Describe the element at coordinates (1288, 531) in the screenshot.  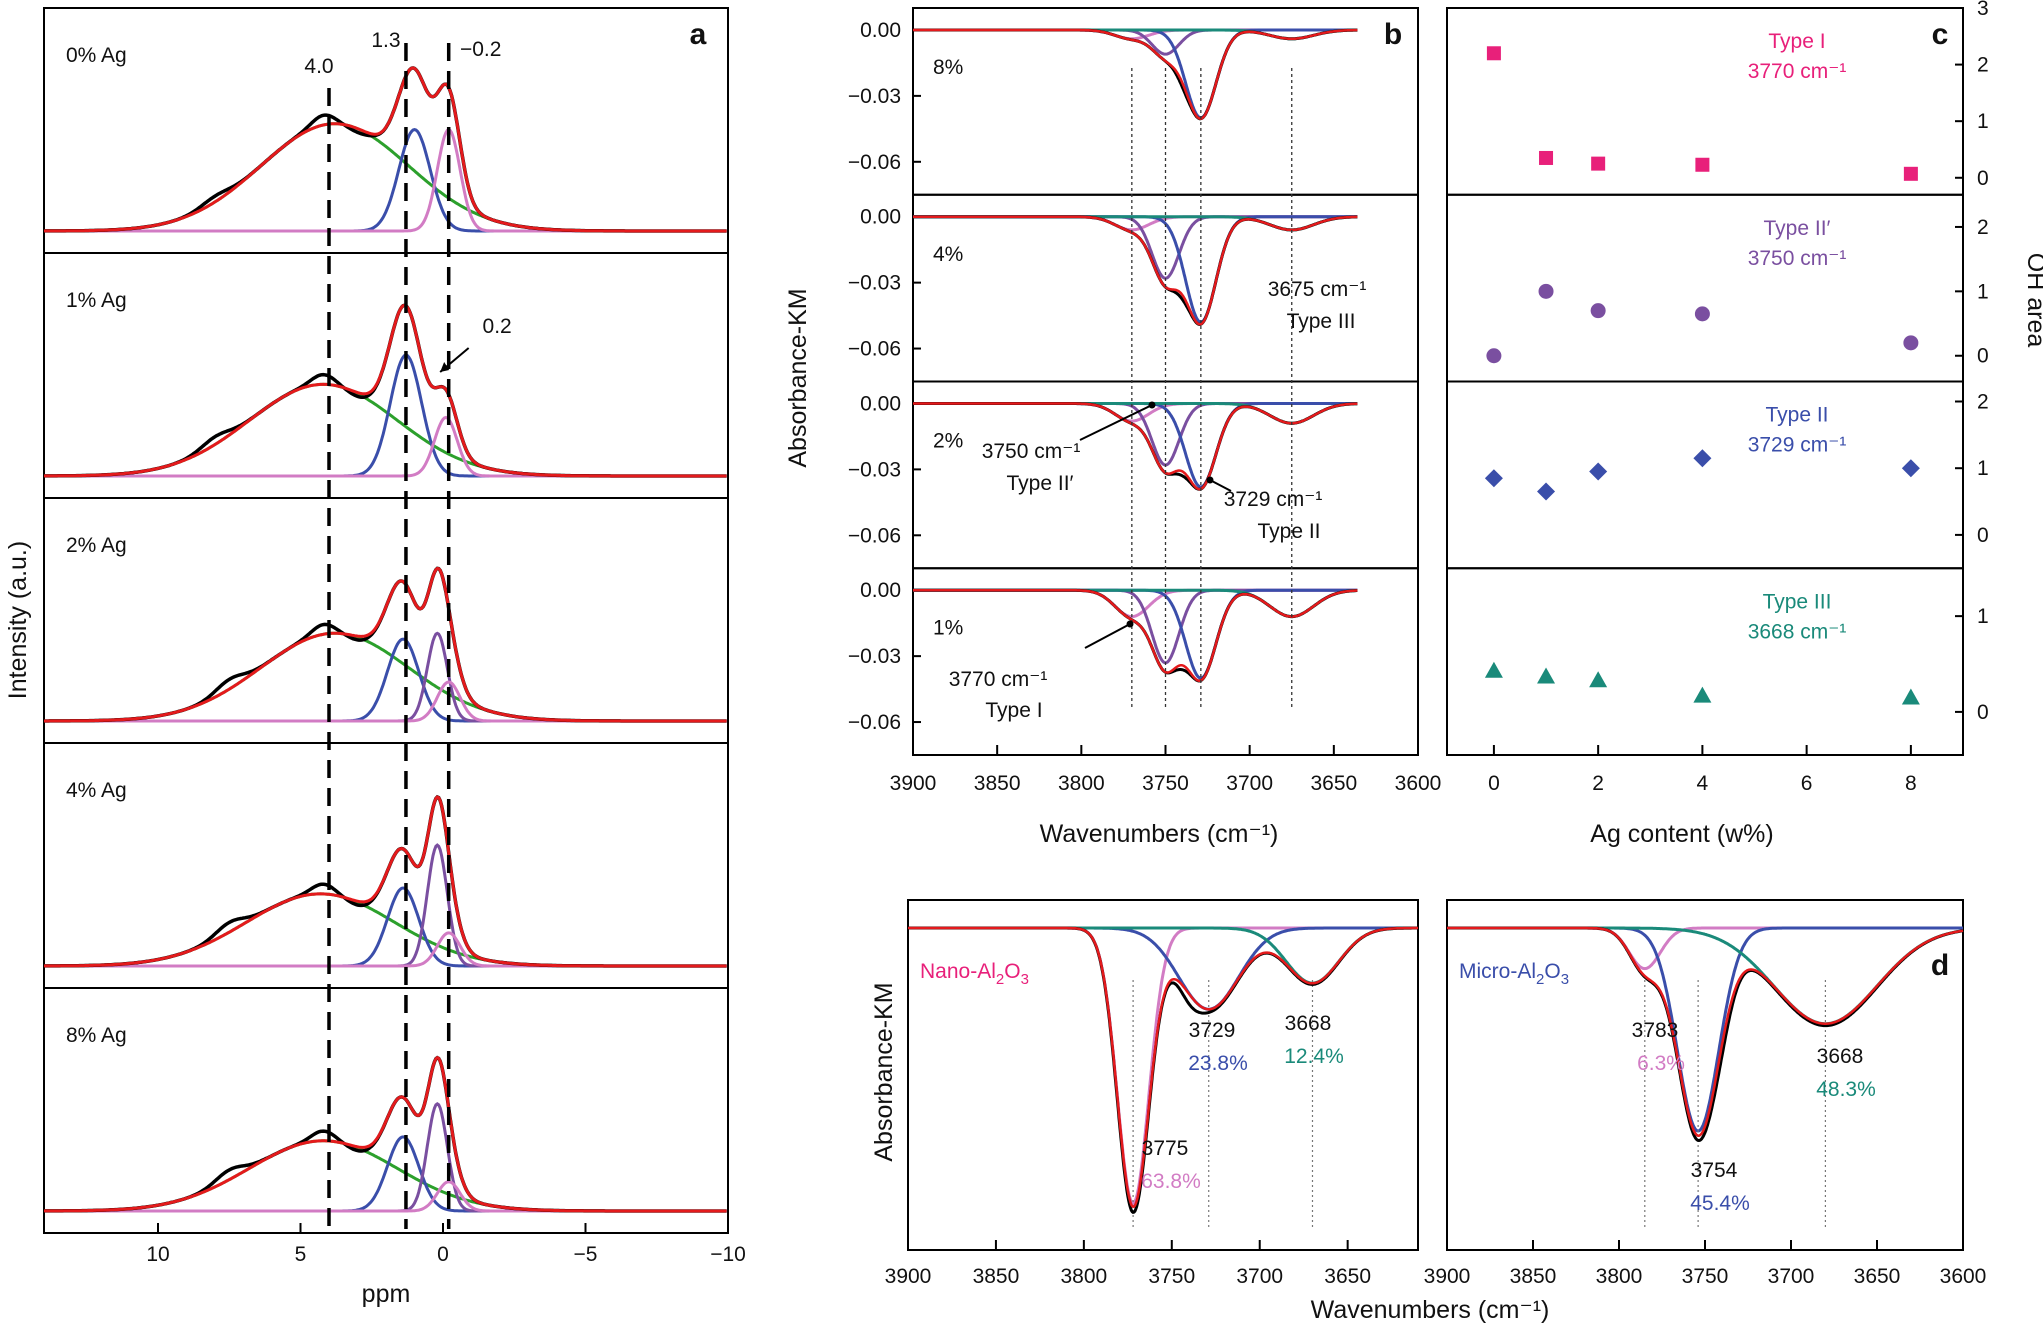
I see `ftir-annotation: Type II` at that location.